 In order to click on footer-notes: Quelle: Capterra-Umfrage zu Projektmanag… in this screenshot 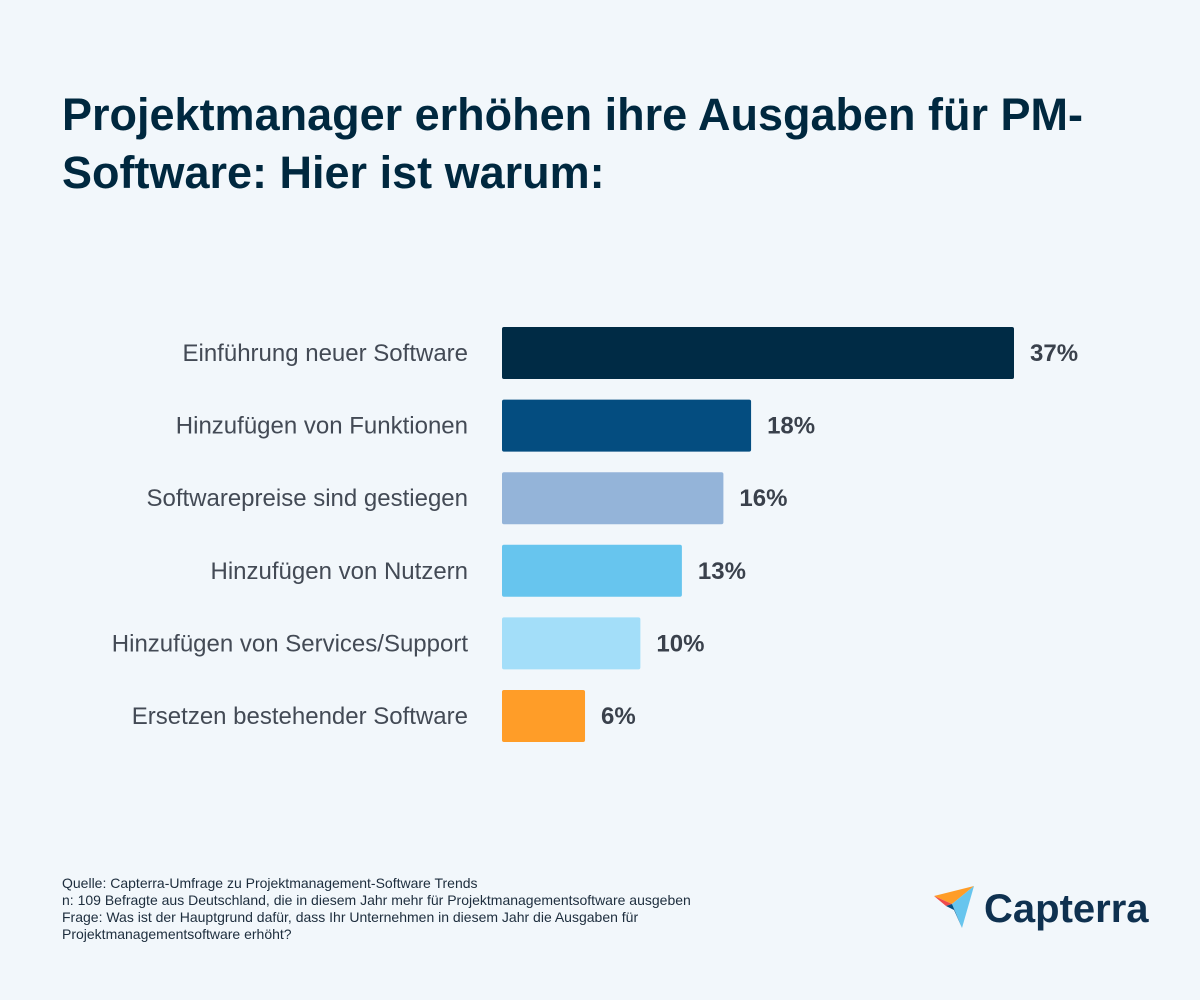, I will do `click(376, 909)`.